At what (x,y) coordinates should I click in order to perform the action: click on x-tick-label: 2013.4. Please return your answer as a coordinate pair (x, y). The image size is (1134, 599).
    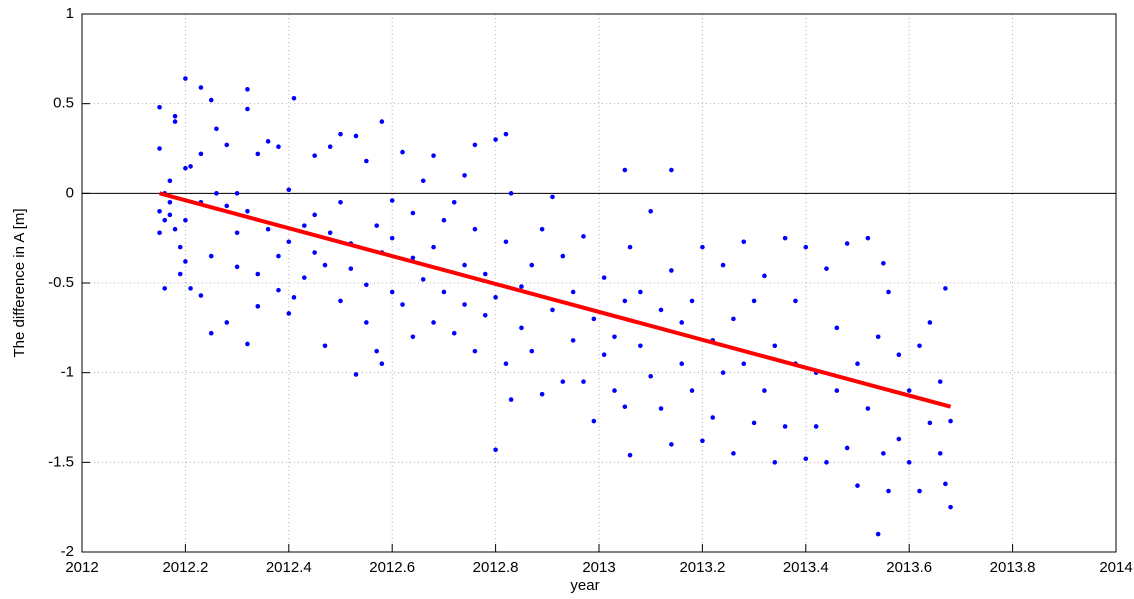
    Looking at the image, I should click on (806, 567).